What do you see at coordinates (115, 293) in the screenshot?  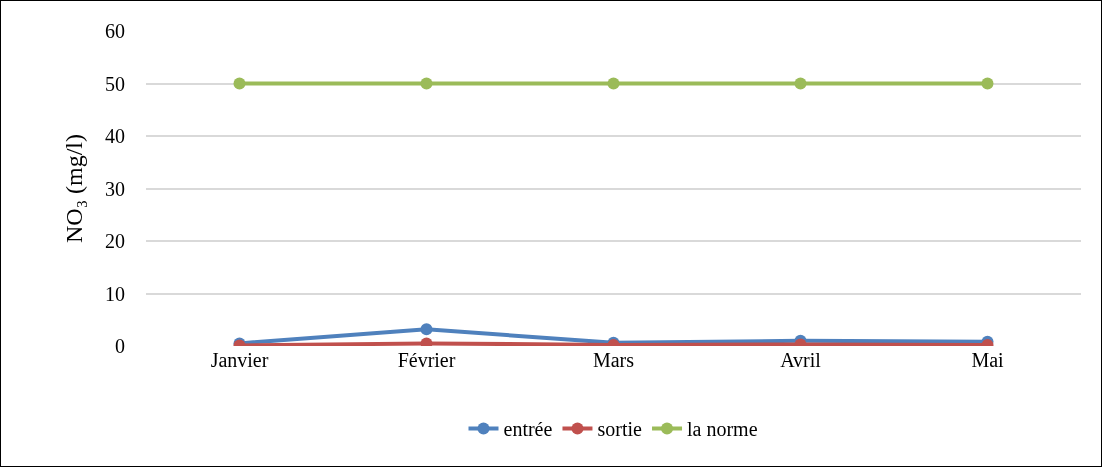 I see `y-tick-label: 10` at bounding box center [115, 293].